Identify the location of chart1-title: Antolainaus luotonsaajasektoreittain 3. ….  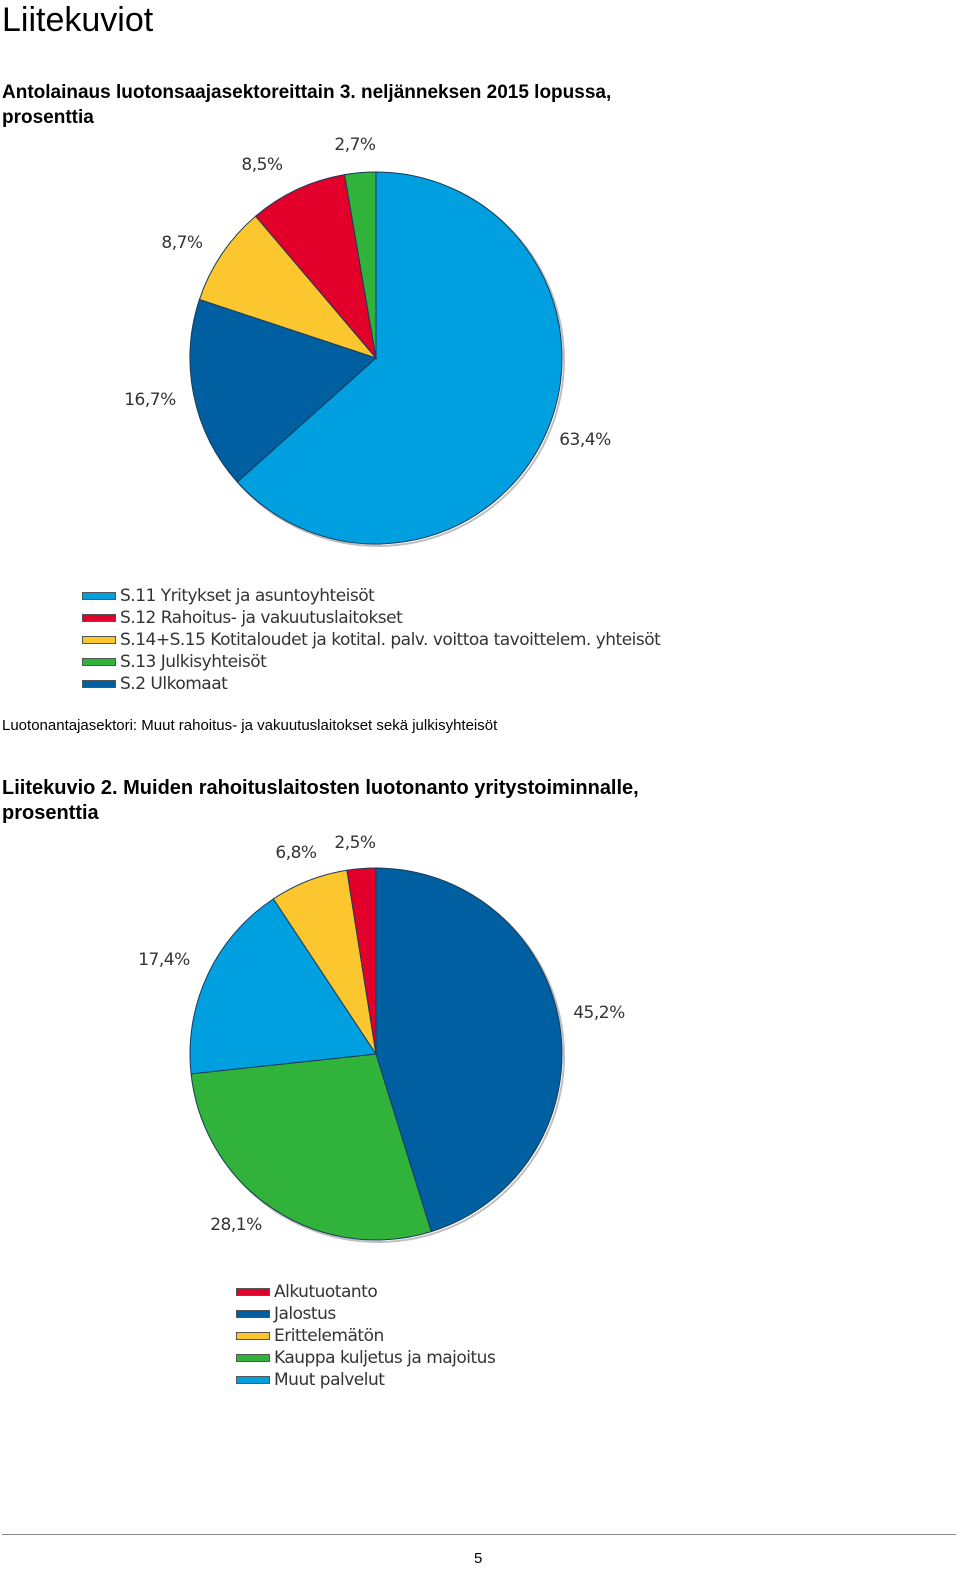
(307, 105).